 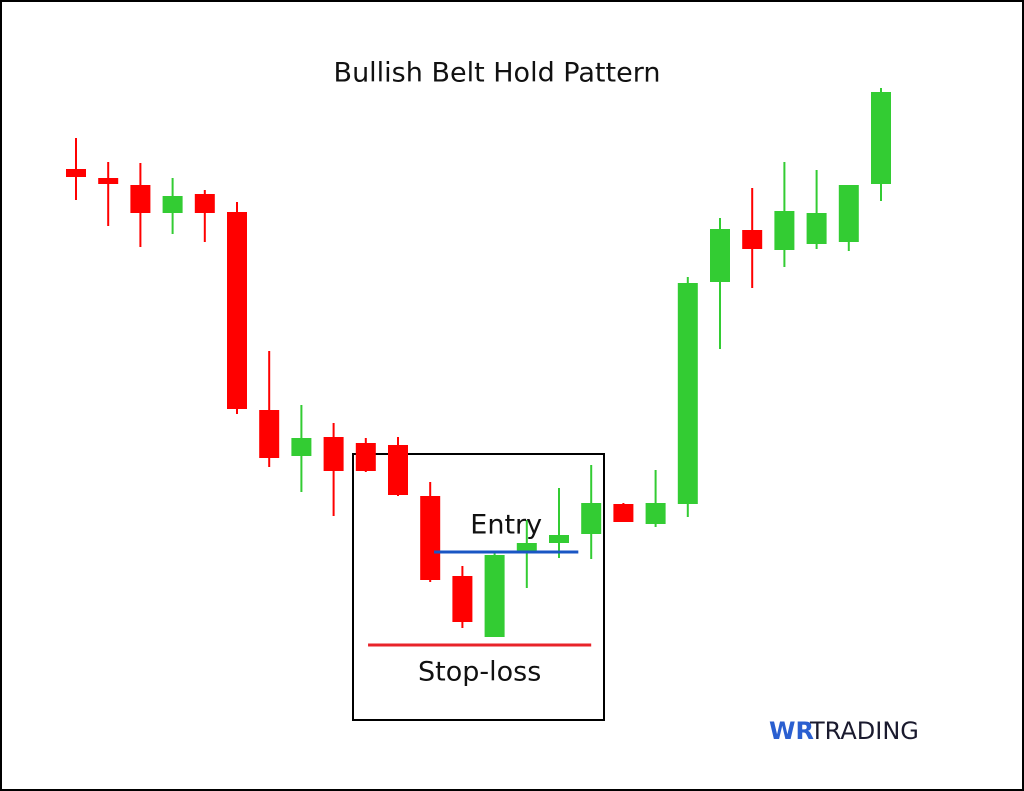 What do you see at coordinates (791, 731) in the screenshot?
I see `brand-prefix: WR` at bounding box center [791, 731].